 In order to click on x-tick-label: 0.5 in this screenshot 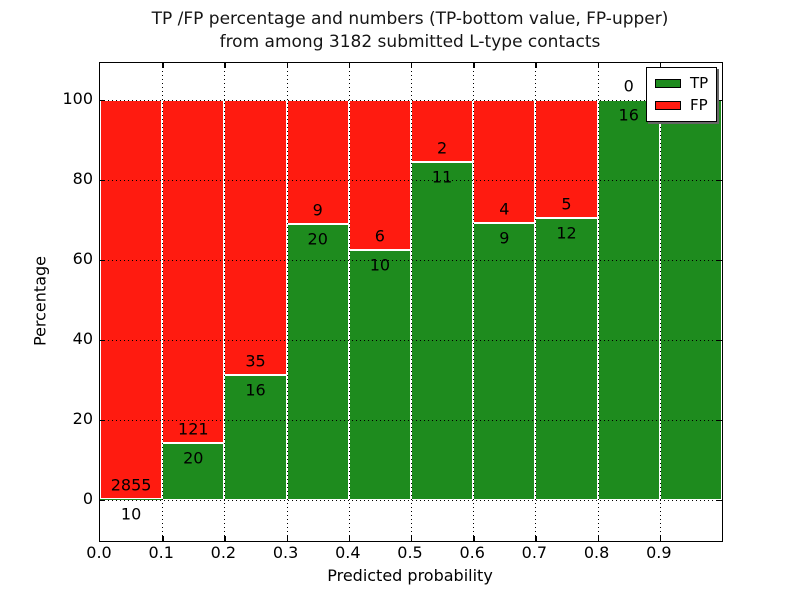, I will do `click(410, 552)`.